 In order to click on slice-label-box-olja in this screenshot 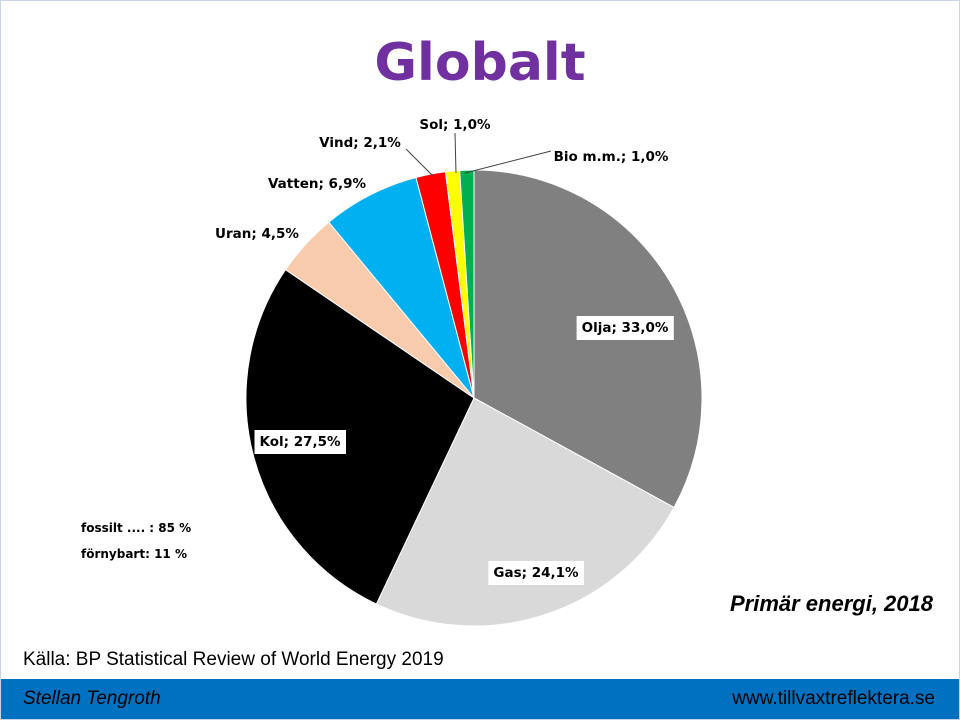, I will do `click(625, 328)`.